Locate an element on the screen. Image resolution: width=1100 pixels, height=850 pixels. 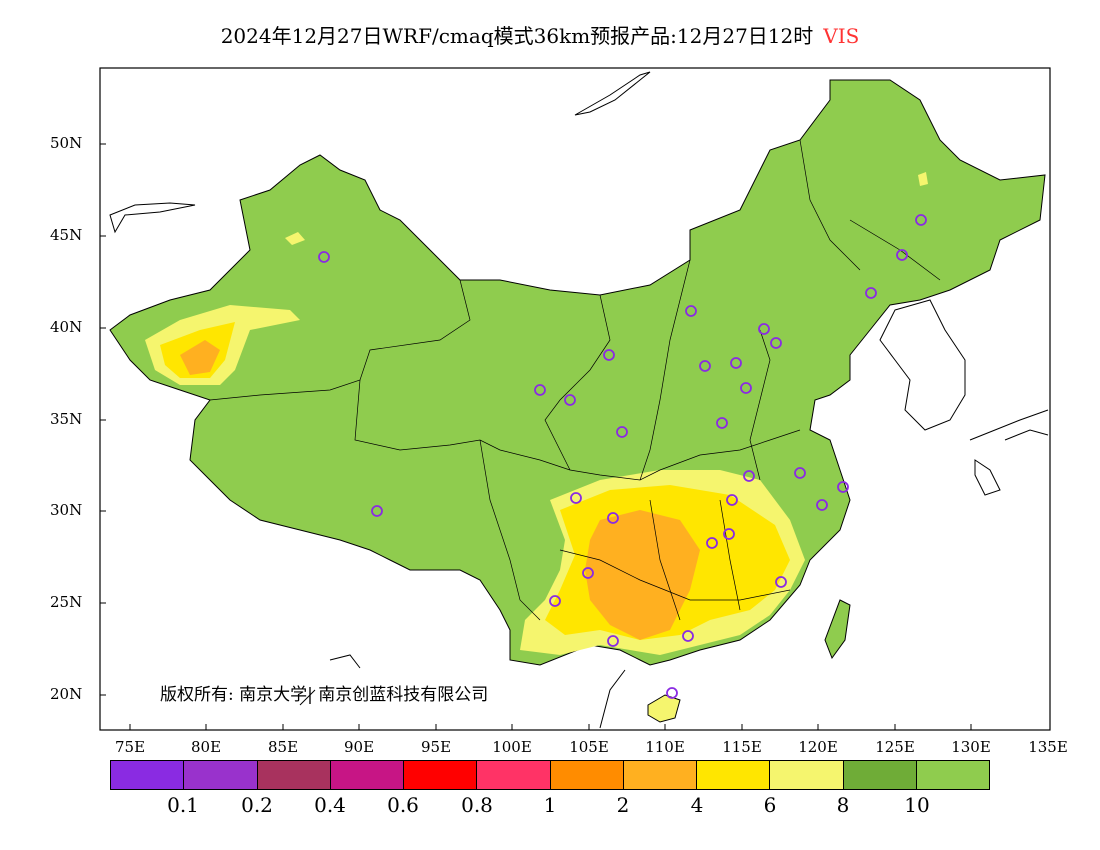
japan-coast is located at coordinates (1009, 452).